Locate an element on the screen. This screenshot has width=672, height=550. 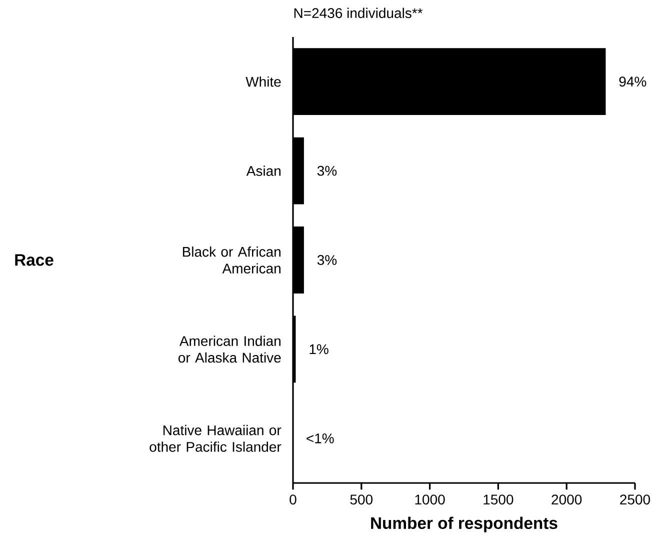
y-tick-label: White is located at coordinates (263, 81).